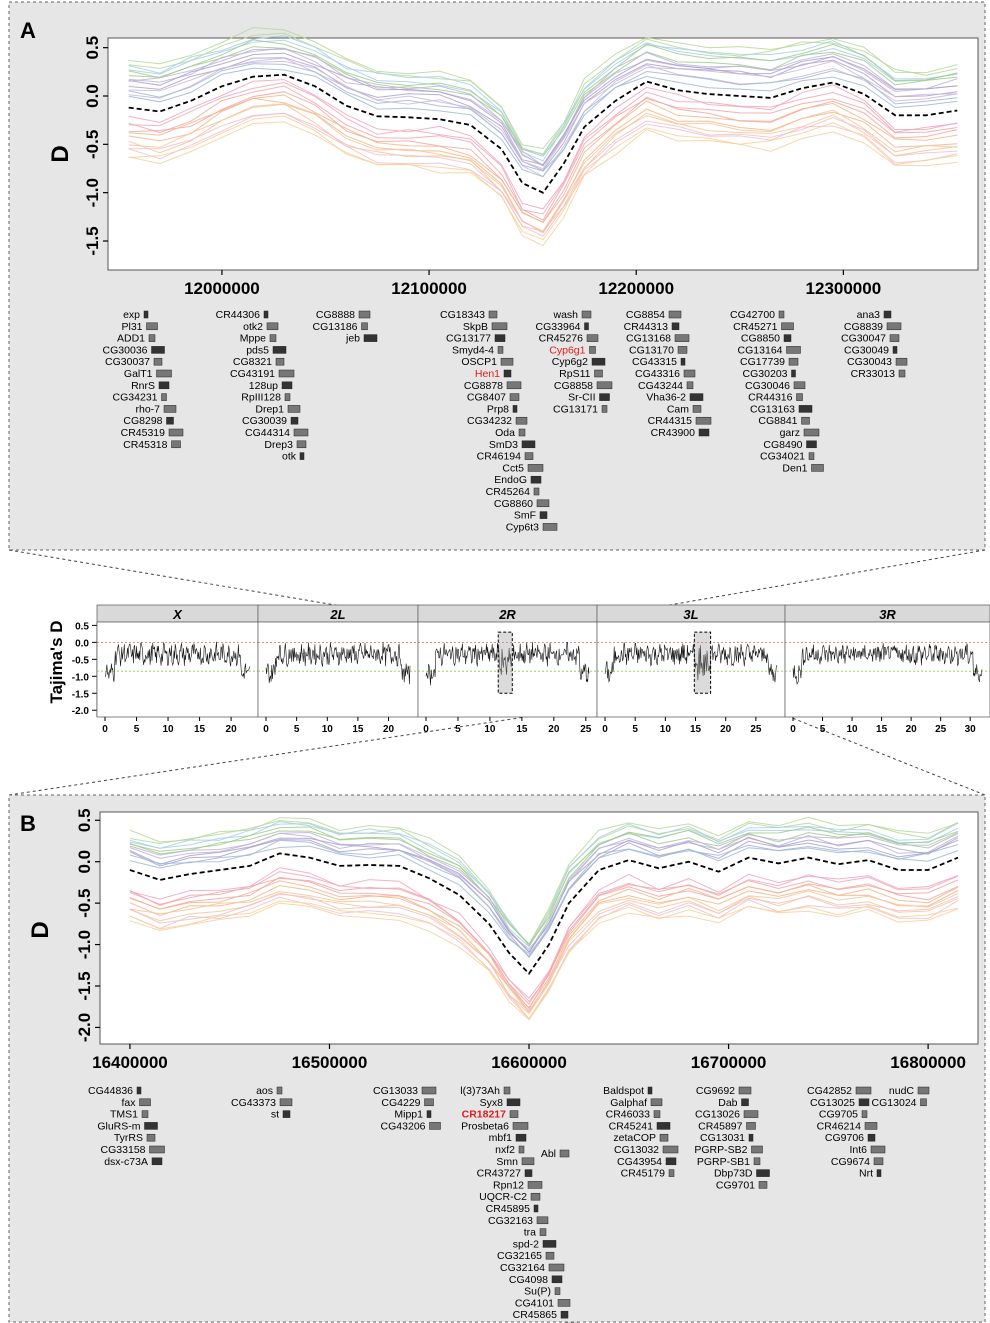  Describe the element at coordinates (513, 468) in the screenshot. I see `gene-label: Cct5` at that location.